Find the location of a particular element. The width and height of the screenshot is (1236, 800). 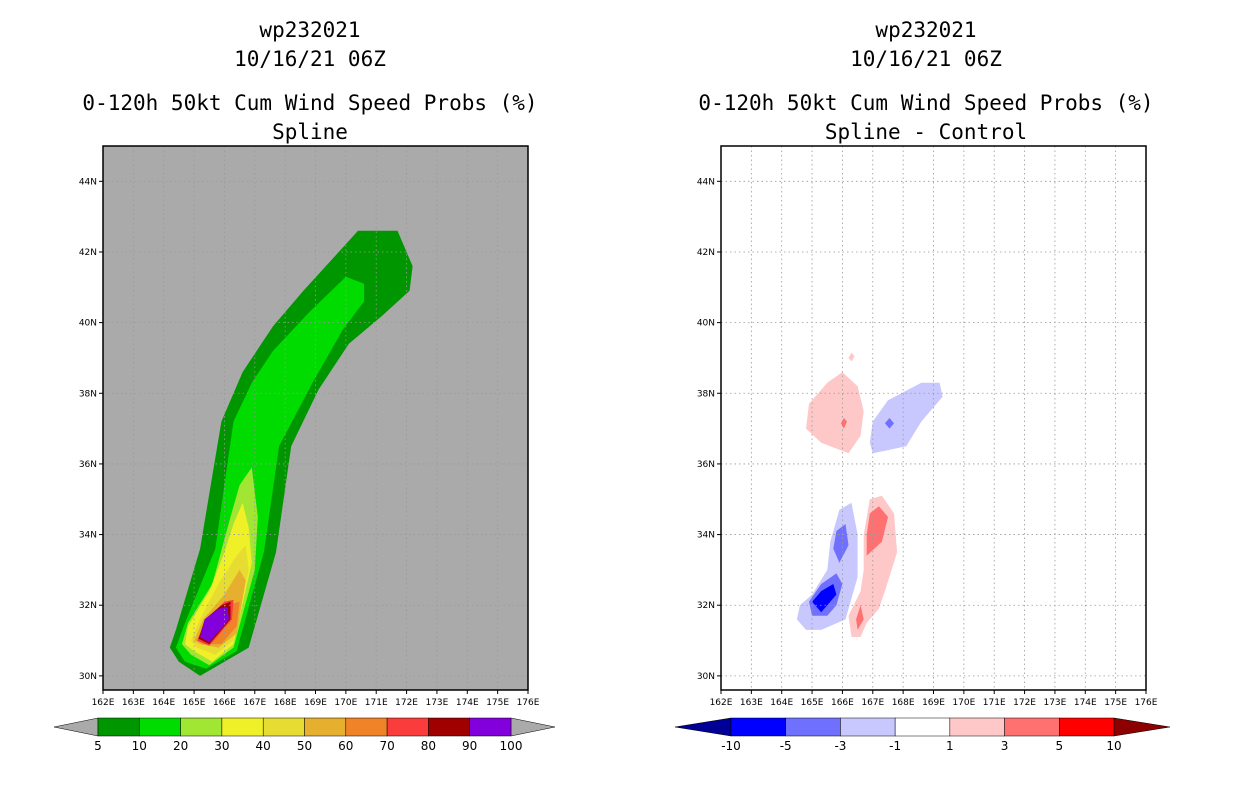

right-y-tick-label: 44N is located at coordinates (706, 182).